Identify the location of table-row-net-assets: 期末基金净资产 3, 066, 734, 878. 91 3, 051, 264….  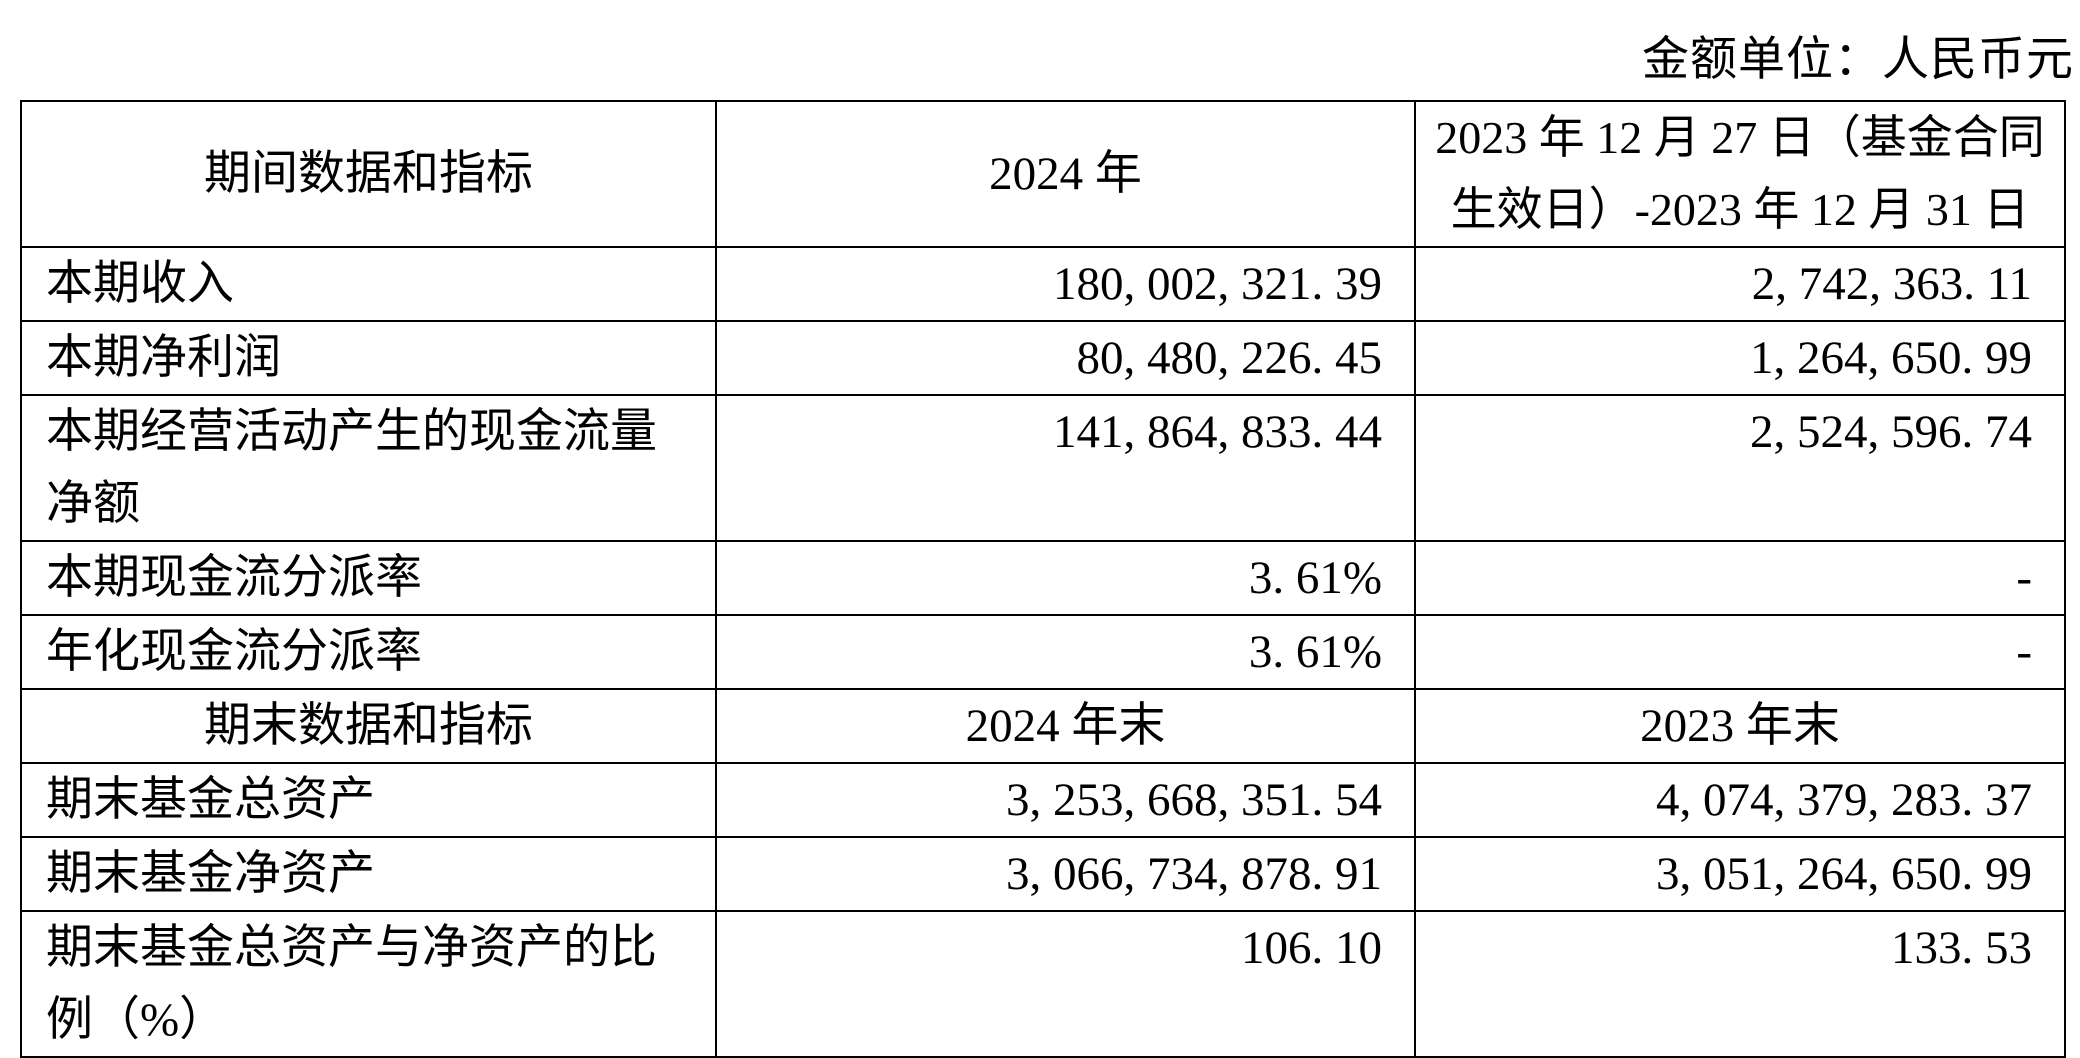
(1043, 874).